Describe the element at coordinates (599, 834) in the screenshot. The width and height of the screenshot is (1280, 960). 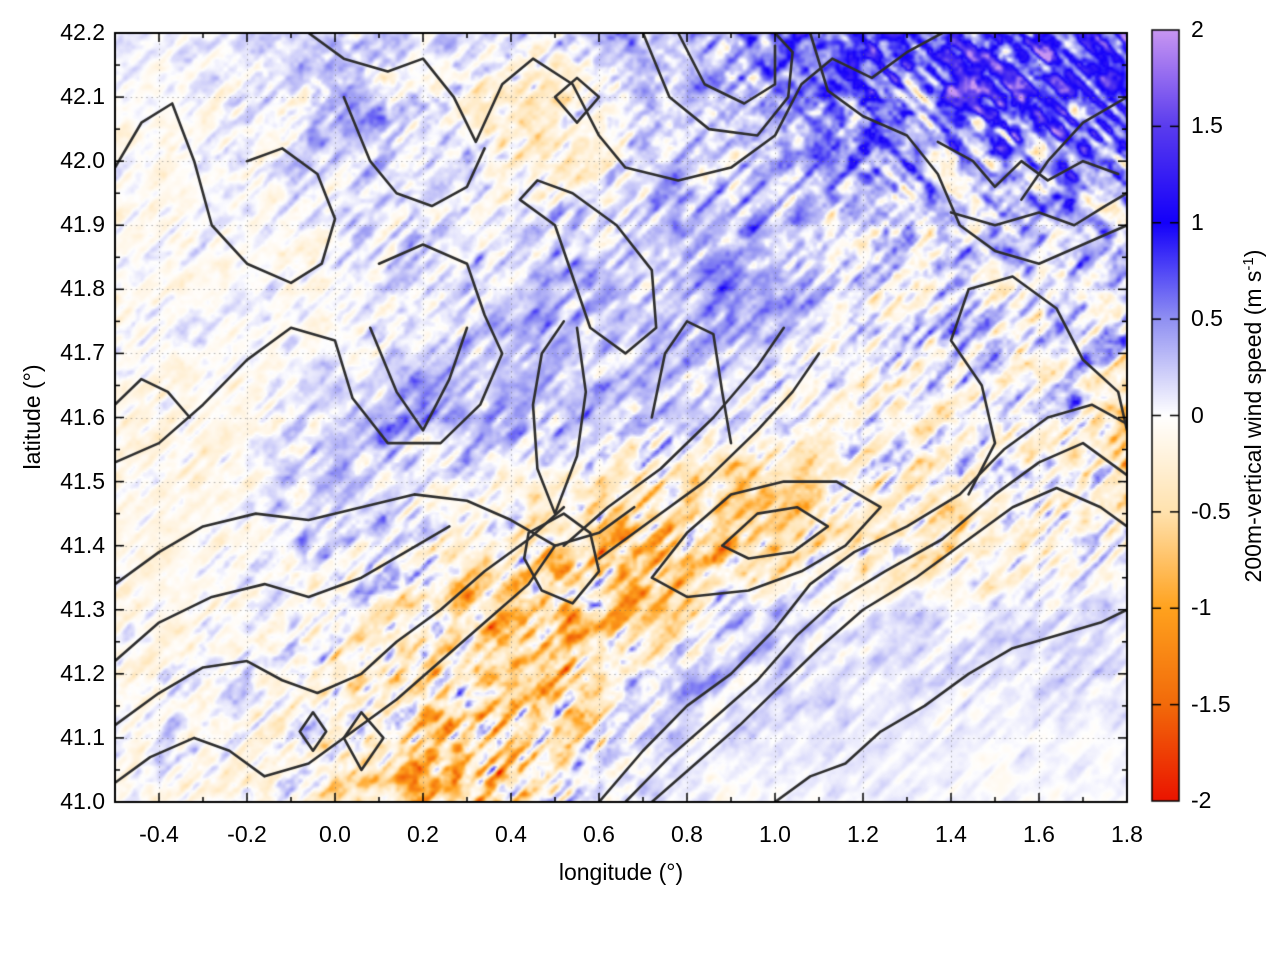
I see `x-tick-label: 0.6` at that location.